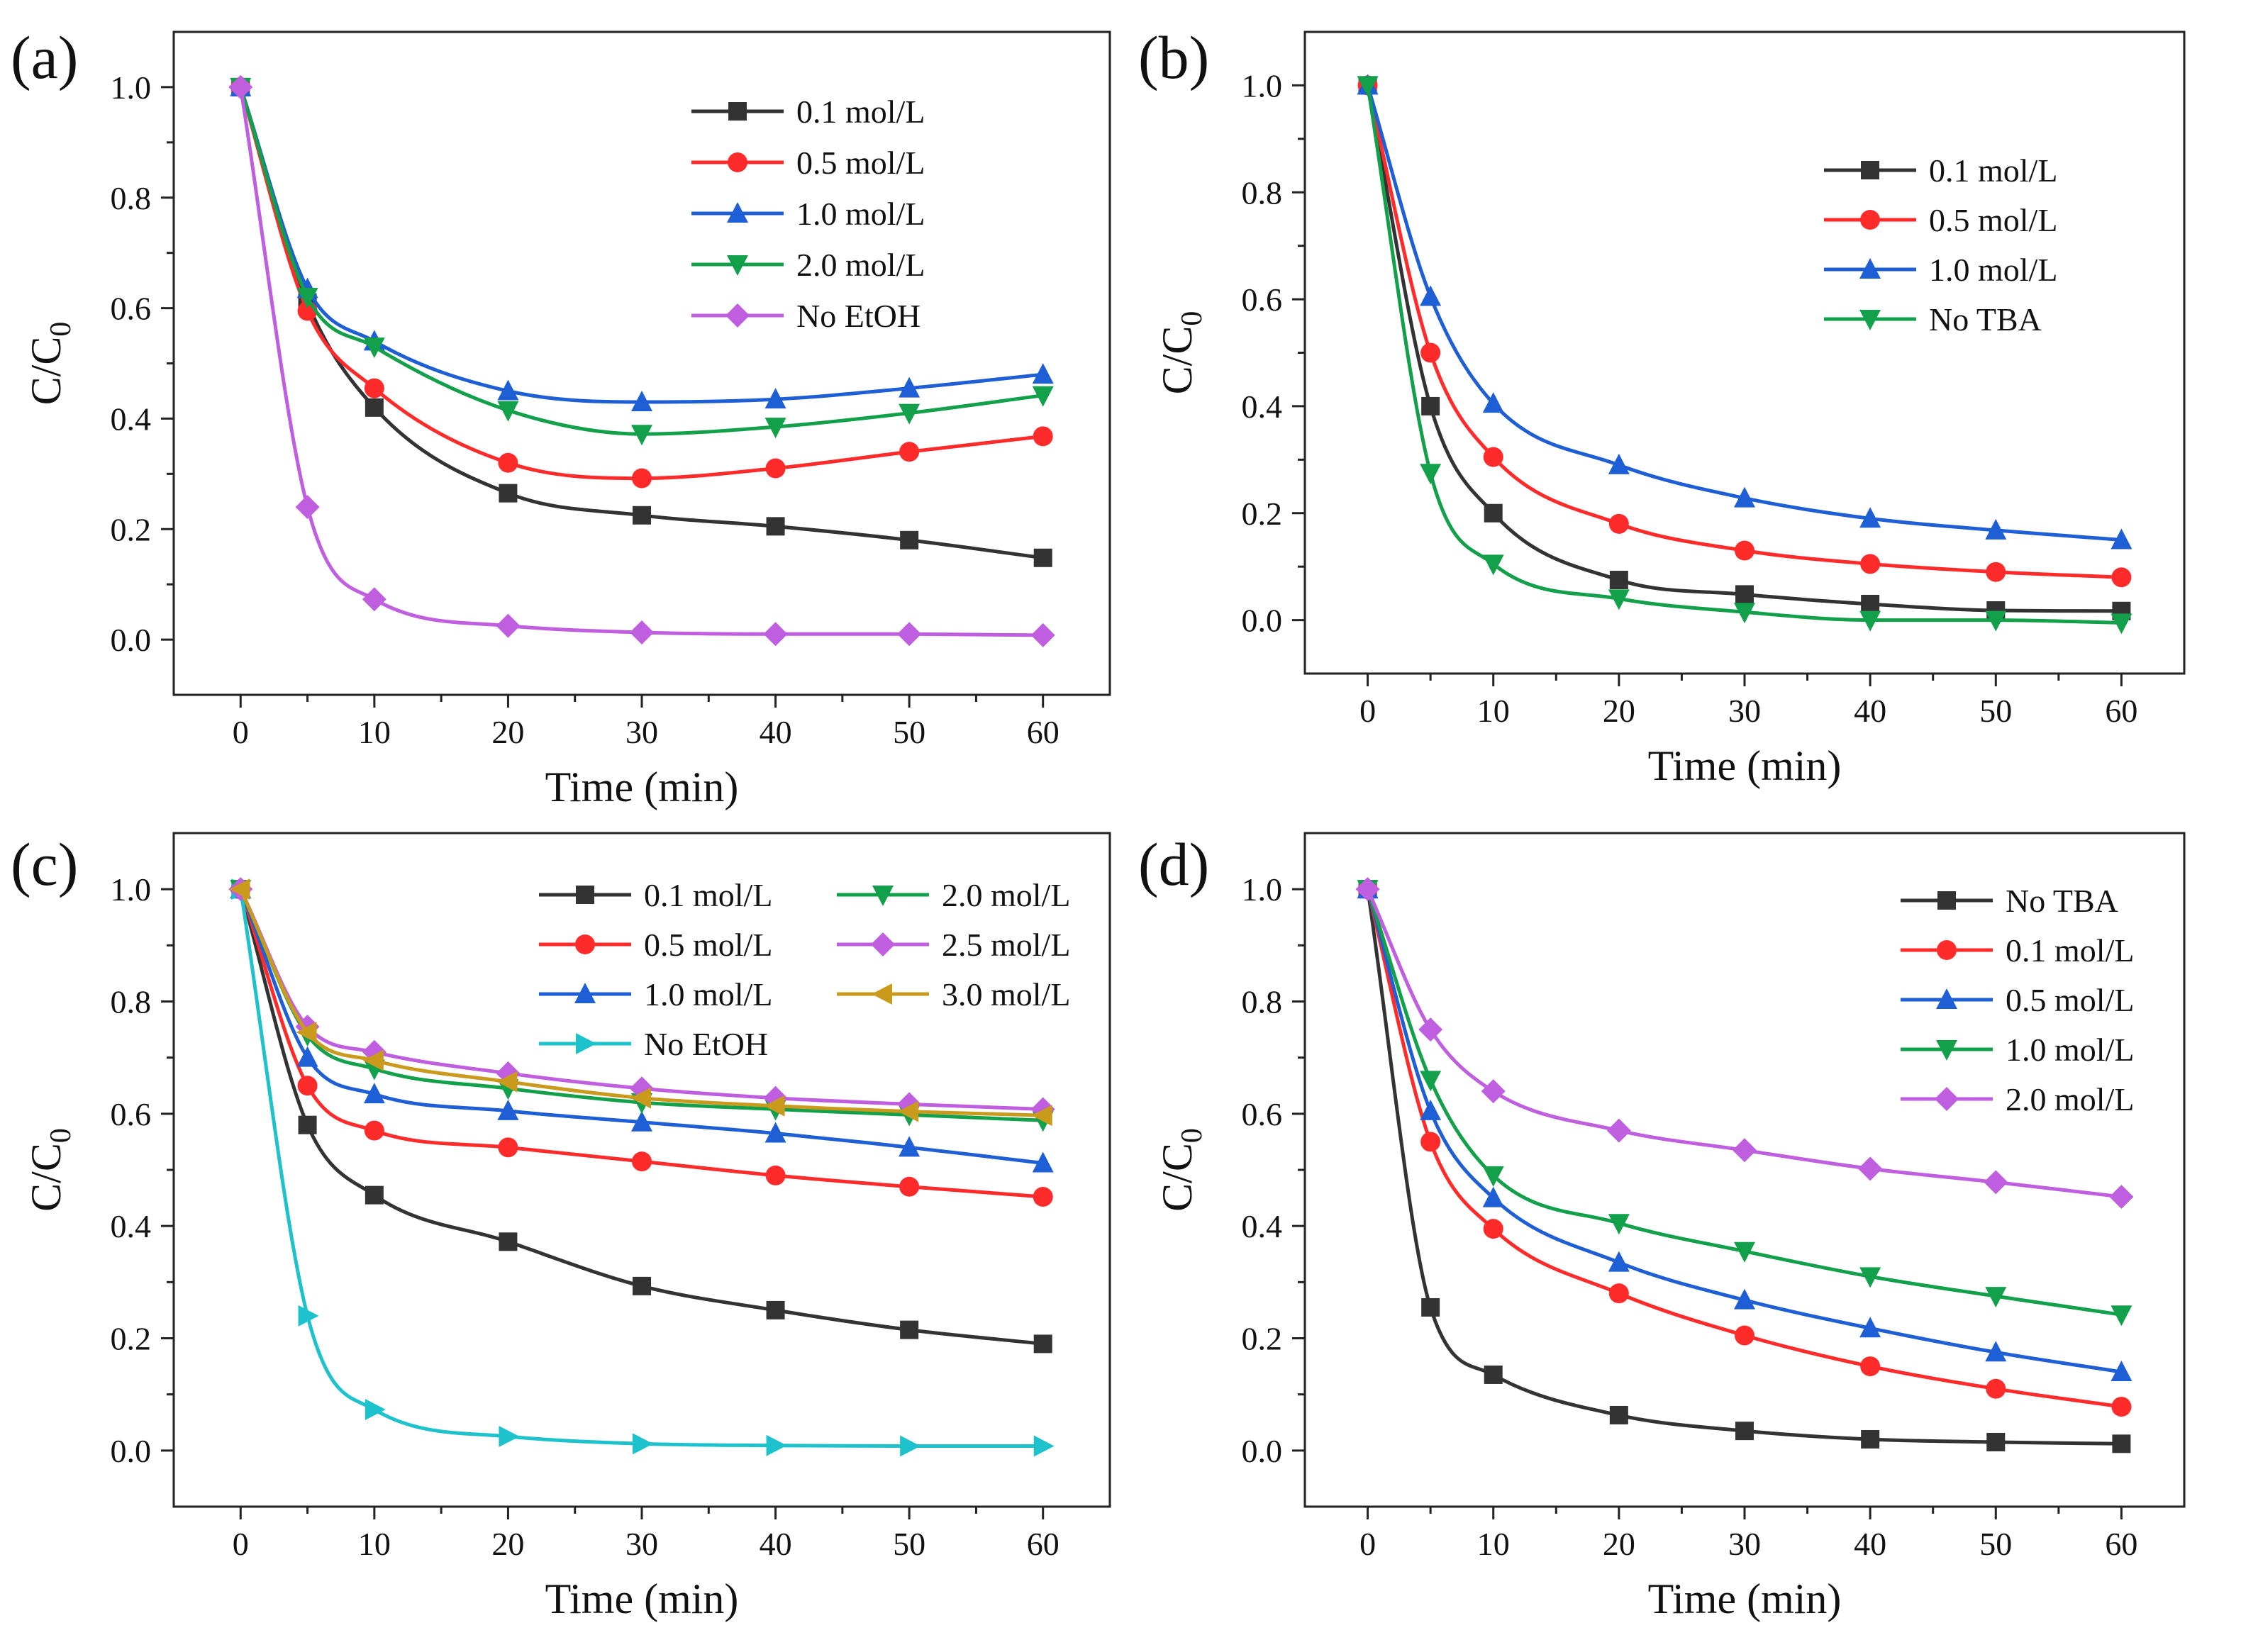 The width and height of the screenshot is (2258, 1652). I want to click on y-tick-label: 0.8, so click(1262, 1002).